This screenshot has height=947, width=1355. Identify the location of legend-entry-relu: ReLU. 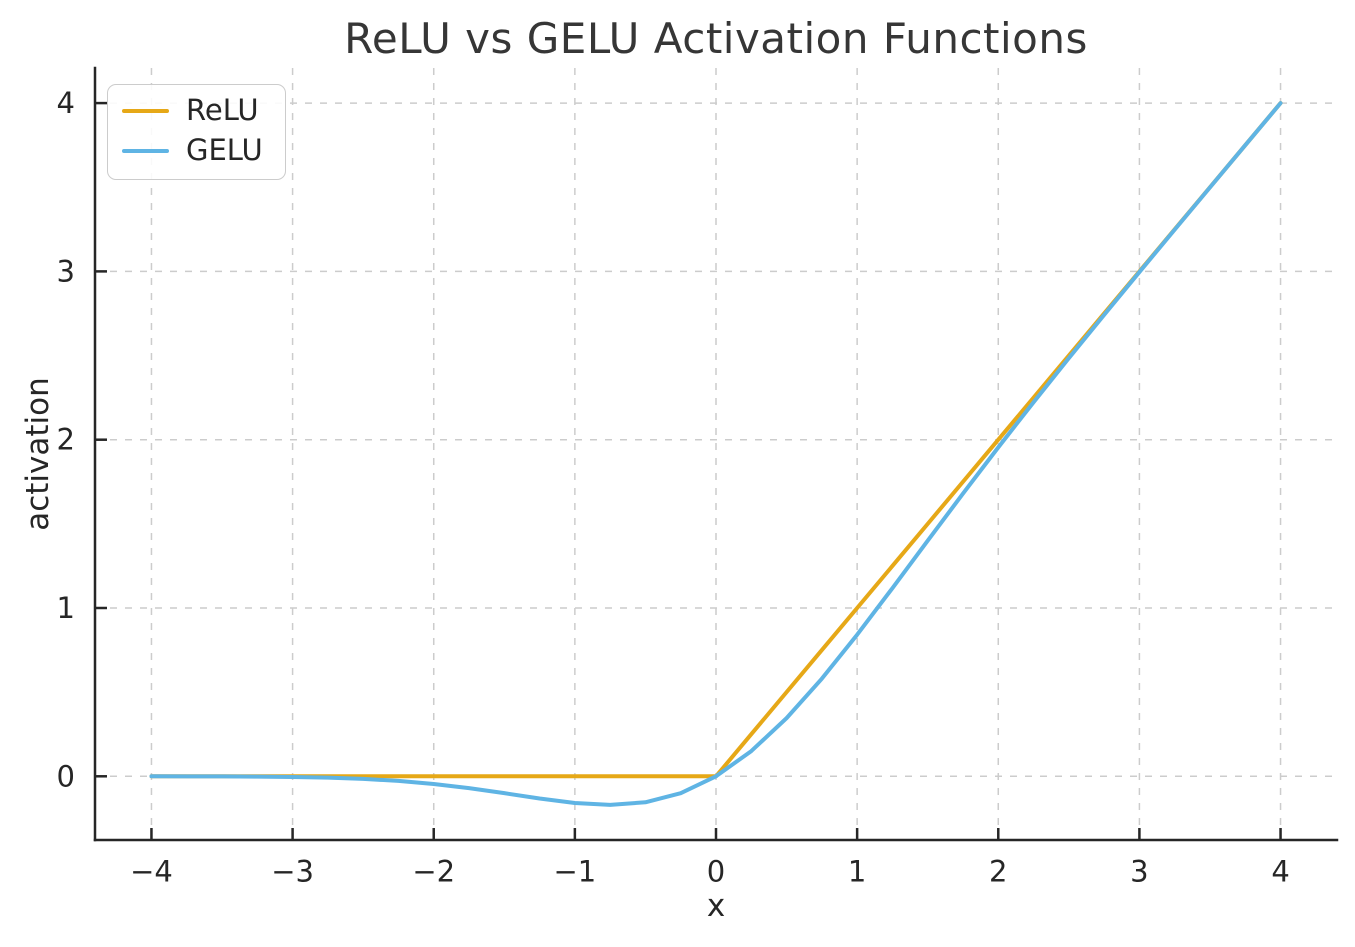
(192, 110).